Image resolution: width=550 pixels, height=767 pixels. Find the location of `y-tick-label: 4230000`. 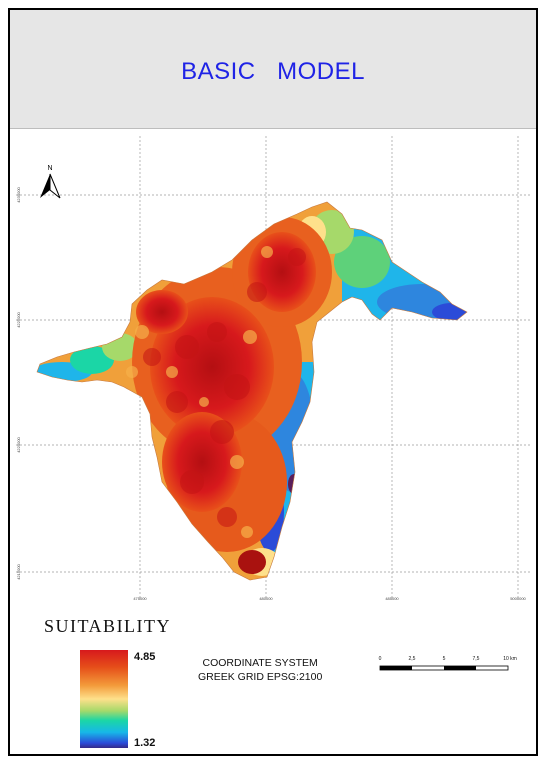

y-tick-label: 4230000 is located at coordinates (18, 194).